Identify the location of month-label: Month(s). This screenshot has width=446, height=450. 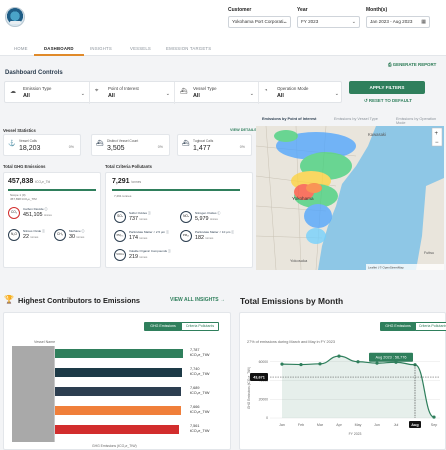
(377, 10).